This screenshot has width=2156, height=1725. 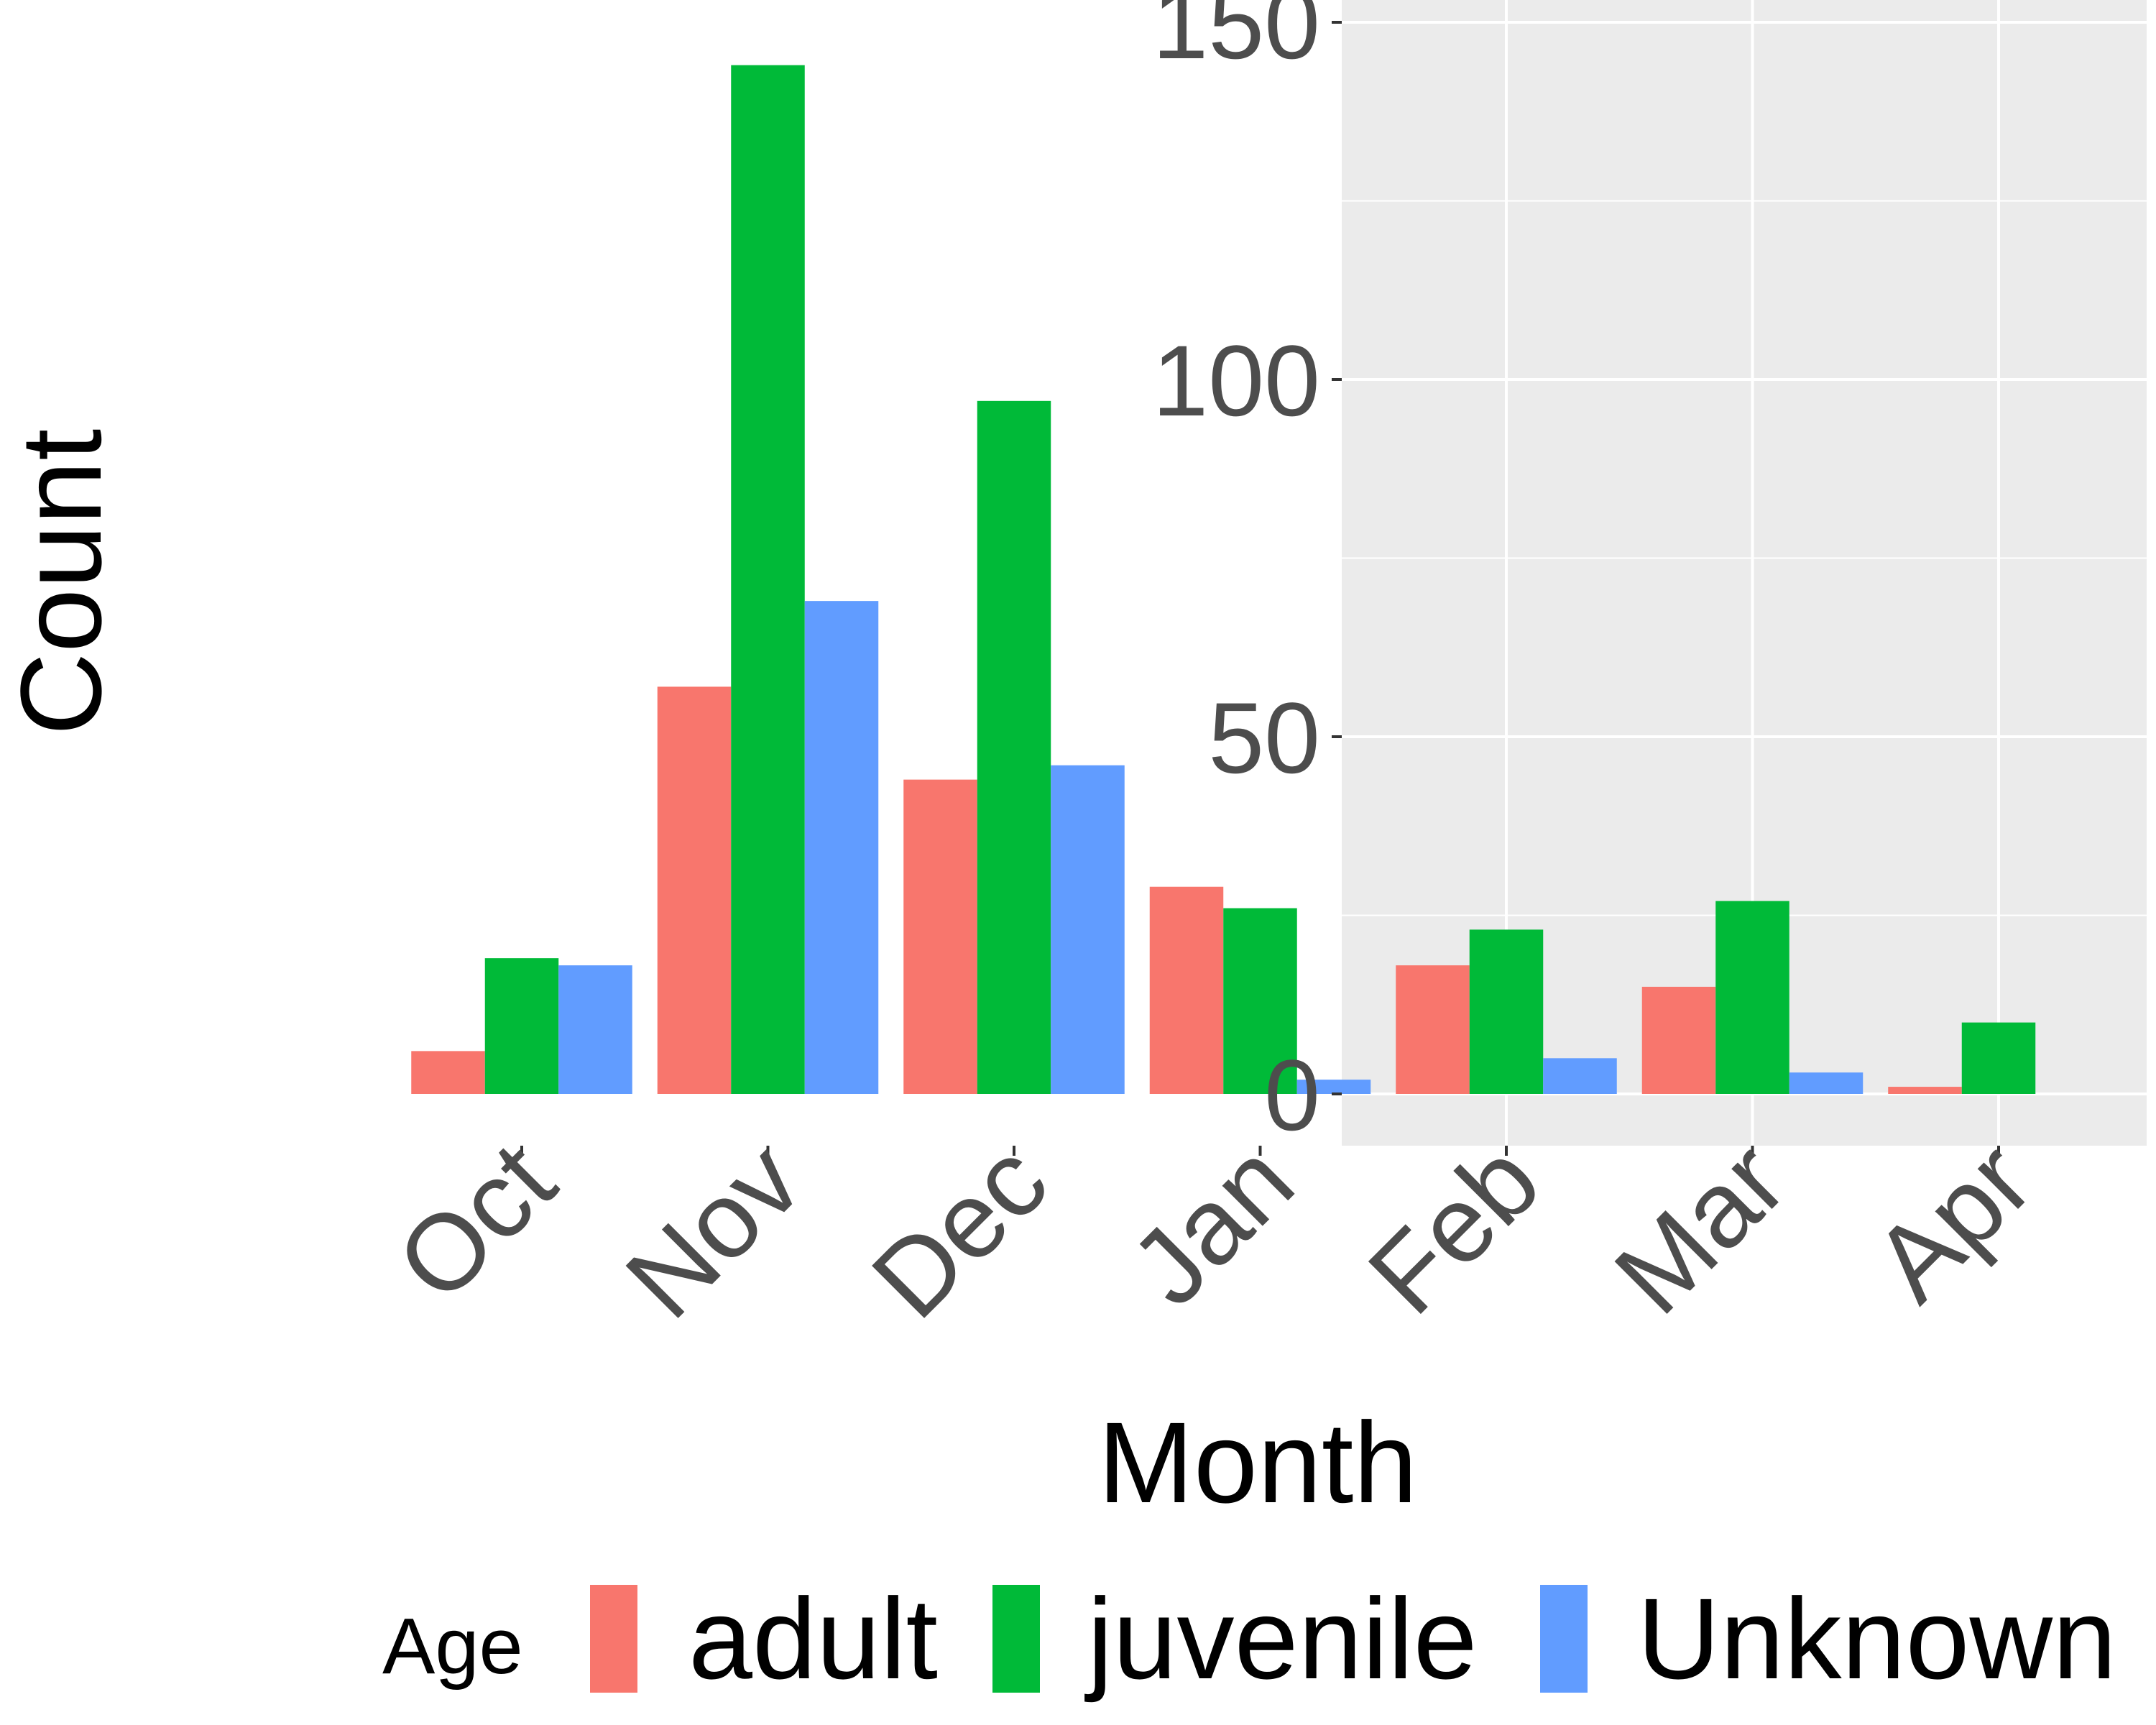 I want to click on legend: Age adult juvenile Unknown, so click(x=1249, y=1638).